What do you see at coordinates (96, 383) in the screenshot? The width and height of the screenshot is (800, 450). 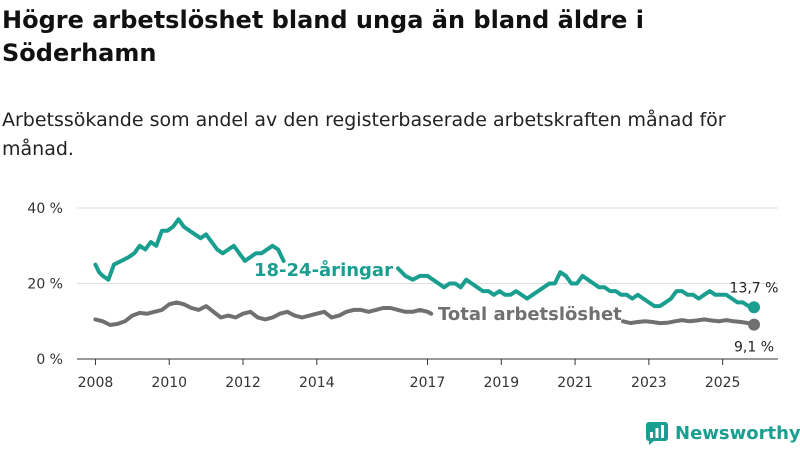 I see `x-tick-label: 2008` at bounding box center [96, 383].